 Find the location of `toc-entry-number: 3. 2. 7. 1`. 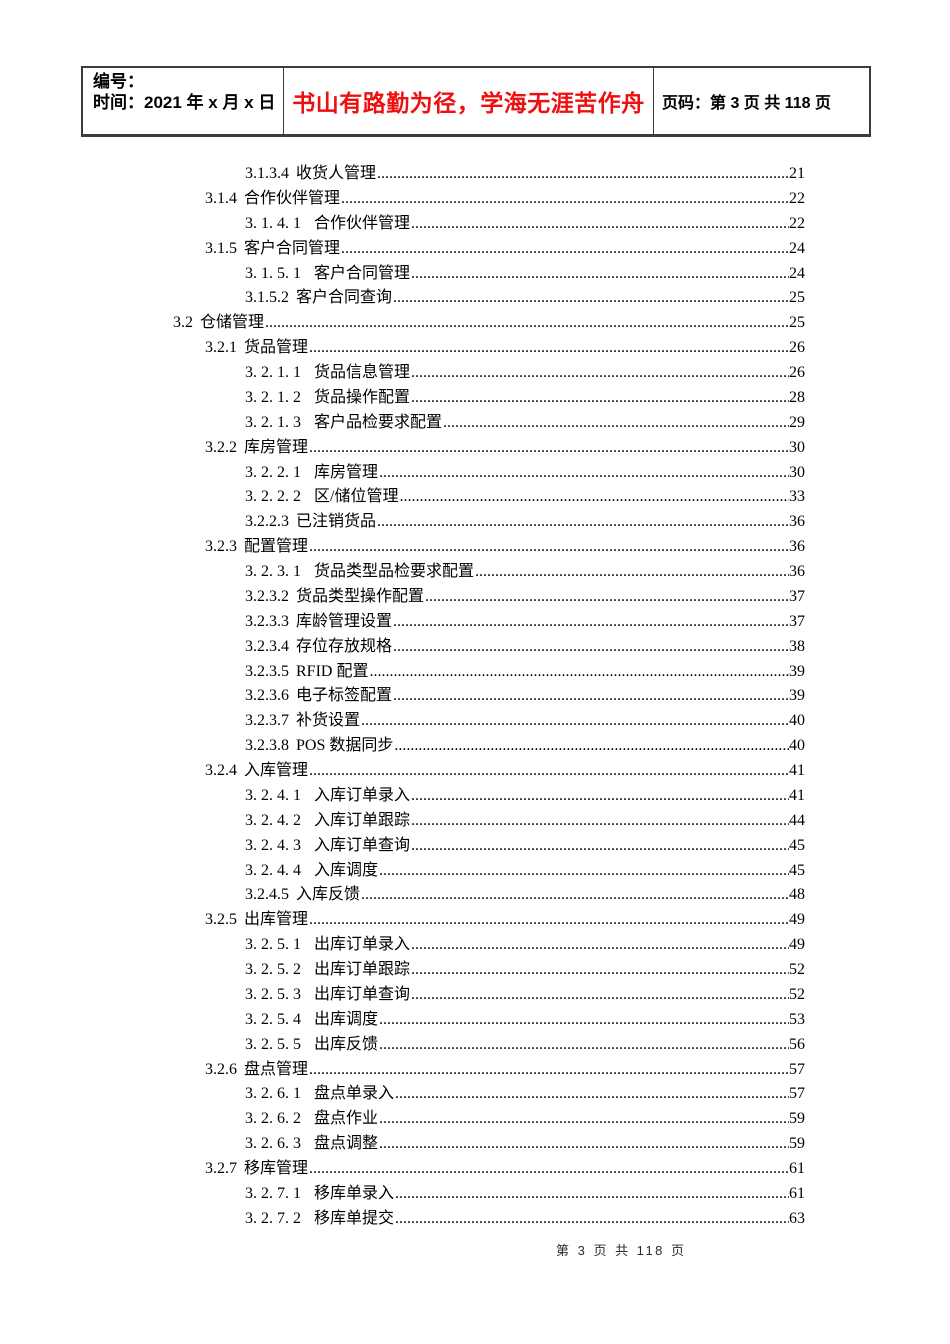

toc-entry-number: 3. 2. 7. 1 is located at coordinates (273, 1193).